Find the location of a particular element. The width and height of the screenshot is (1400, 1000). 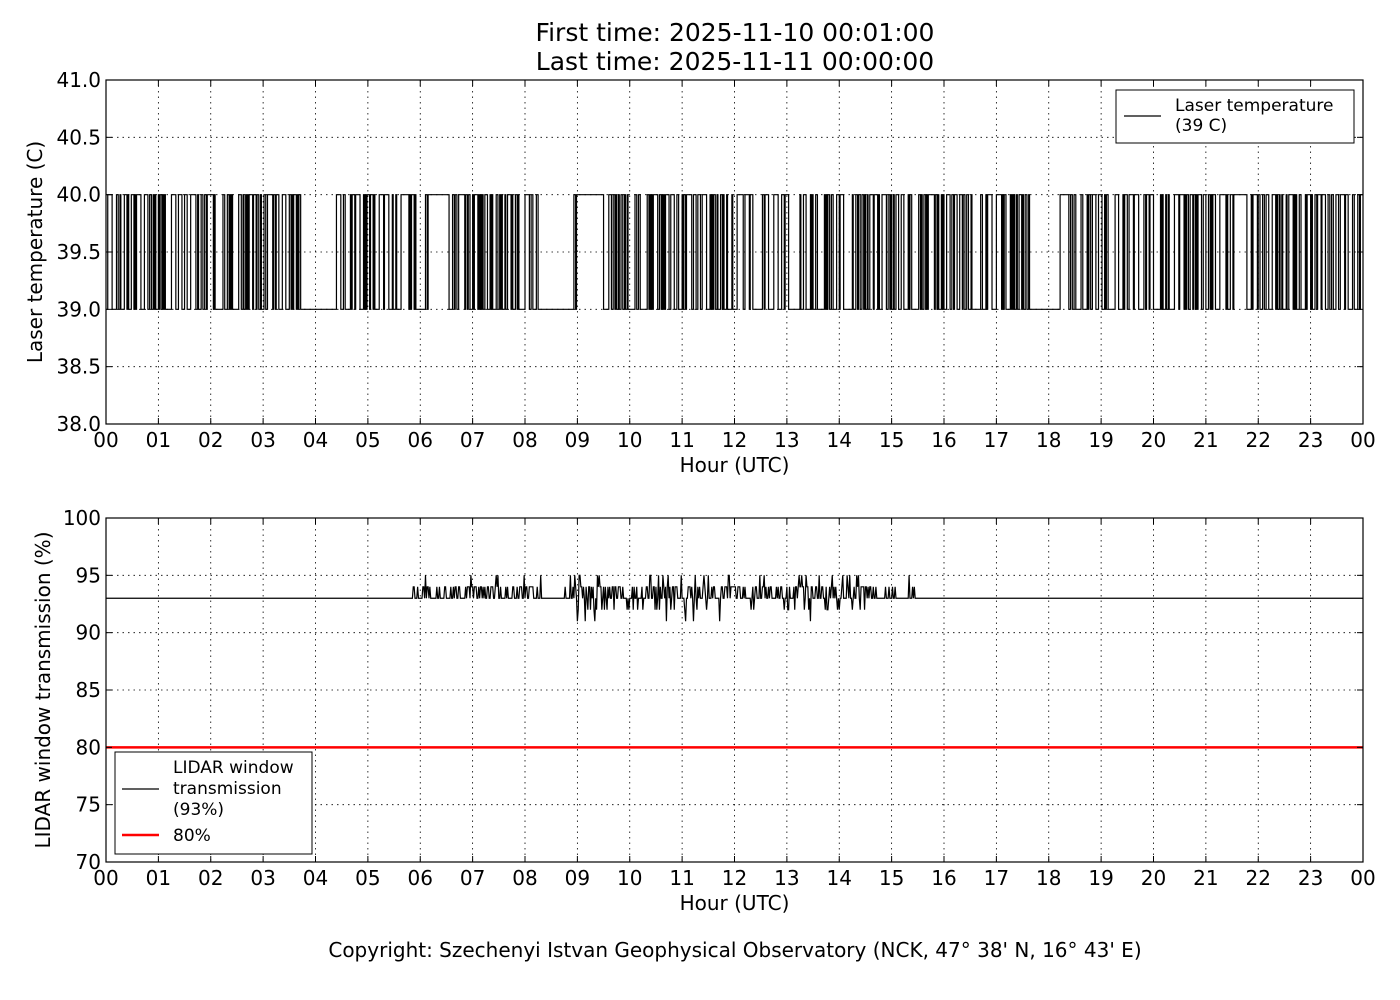

y-tick-label: 40.0 is located at coordinates (78, 195).